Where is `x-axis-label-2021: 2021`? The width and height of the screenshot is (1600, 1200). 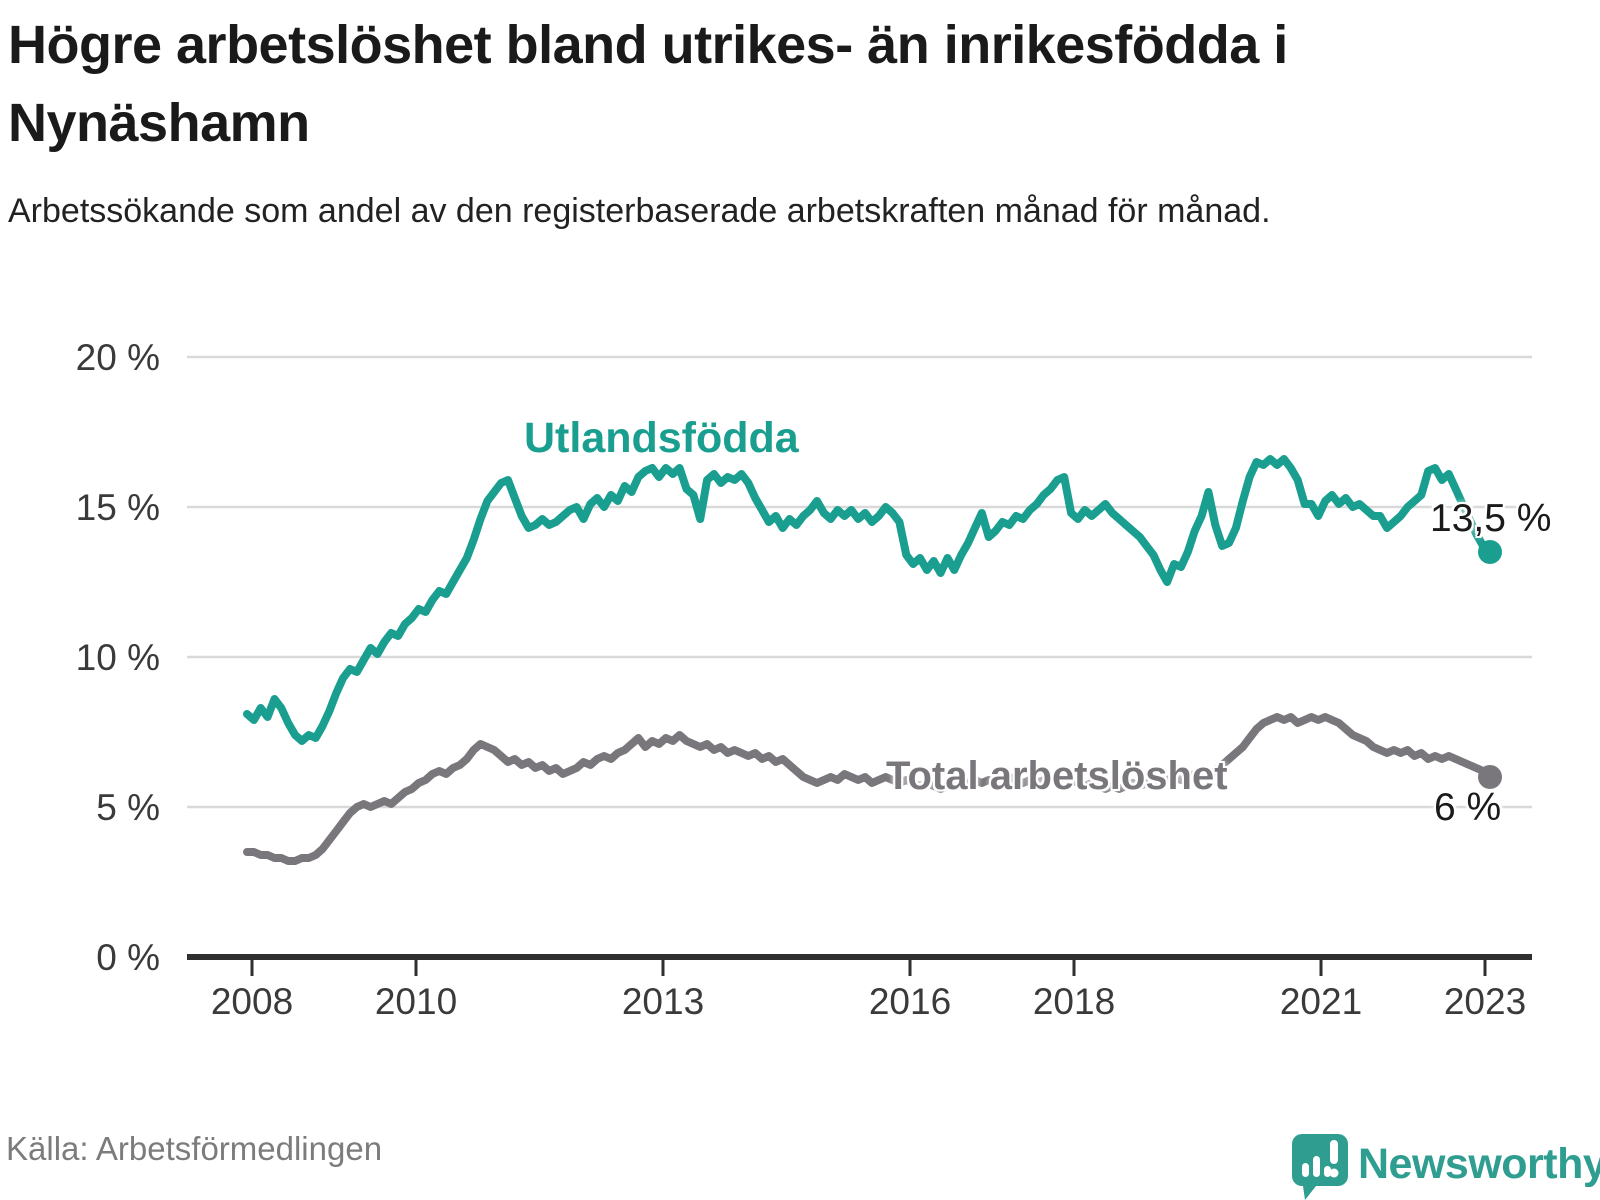
x-axis-label-2021: 2021 is located at coordinates (1321, 1001).